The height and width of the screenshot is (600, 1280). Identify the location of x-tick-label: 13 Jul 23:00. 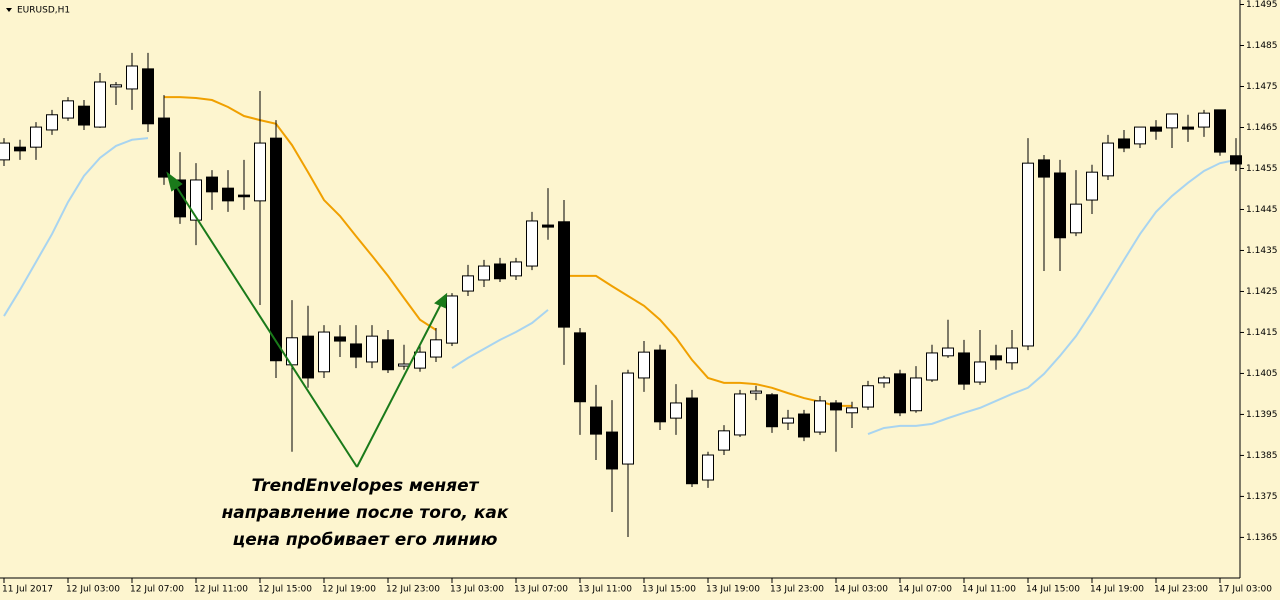
(797, 590).